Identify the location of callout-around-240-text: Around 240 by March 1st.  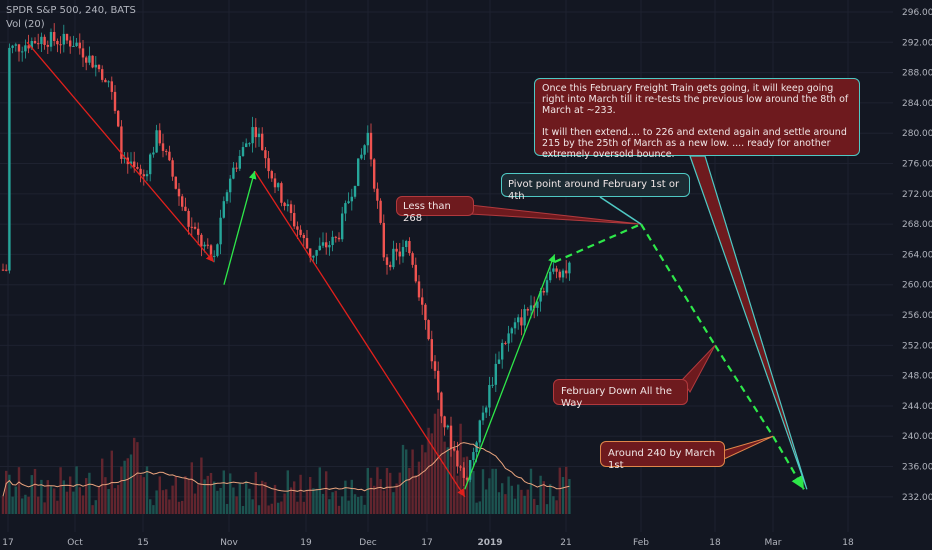
(662, 459).